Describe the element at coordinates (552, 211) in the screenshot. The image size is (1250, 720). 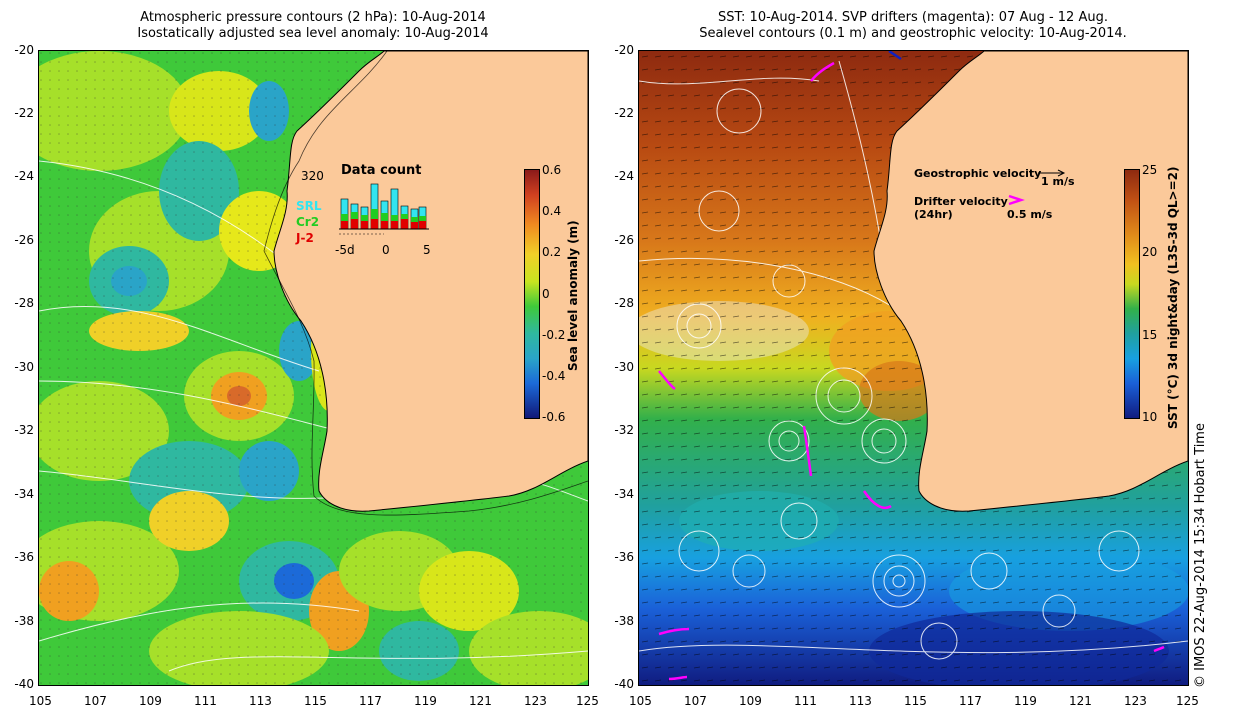
I see `sla-tick-0.4: 0.4` at that location.